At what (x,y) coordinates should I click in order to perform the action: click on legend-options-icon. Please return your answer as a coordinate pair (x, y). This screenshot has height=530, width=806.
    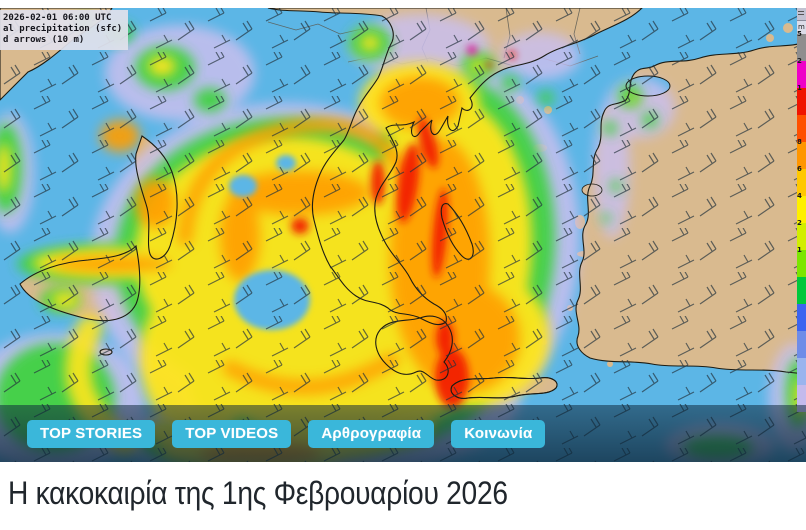
    Looking at the image, I should click on (801, 14).